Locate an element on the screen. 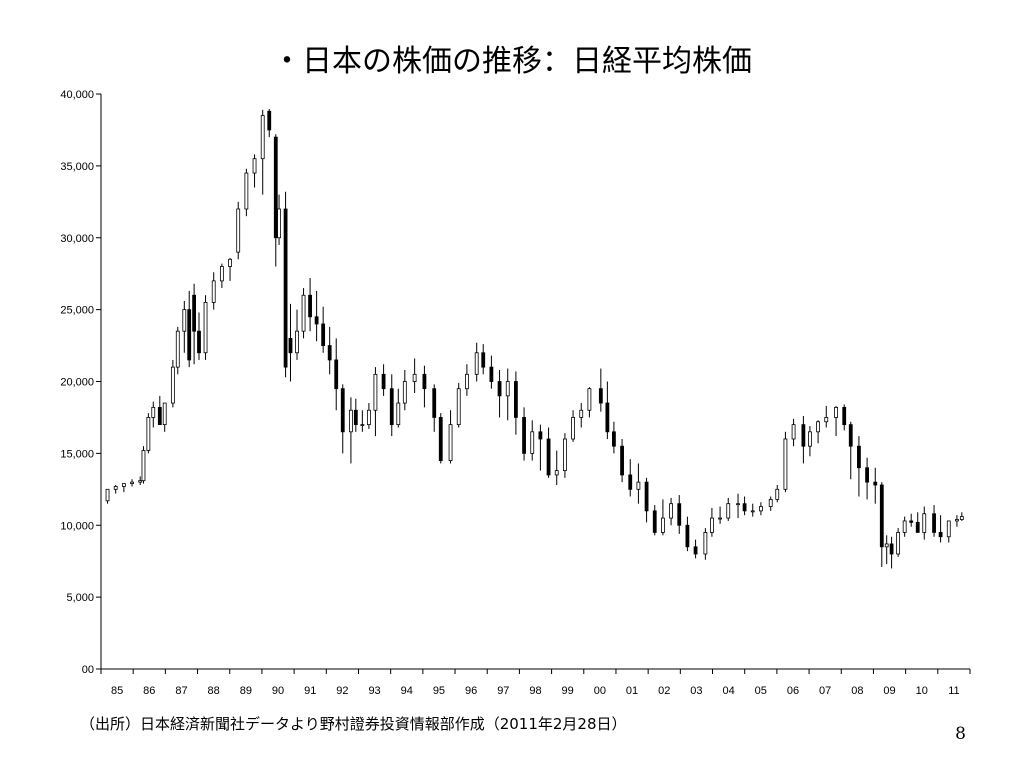 The width and height of the screenshot is (1024, 768). x-tick-label: 06 is located at coordinates (793, 691).